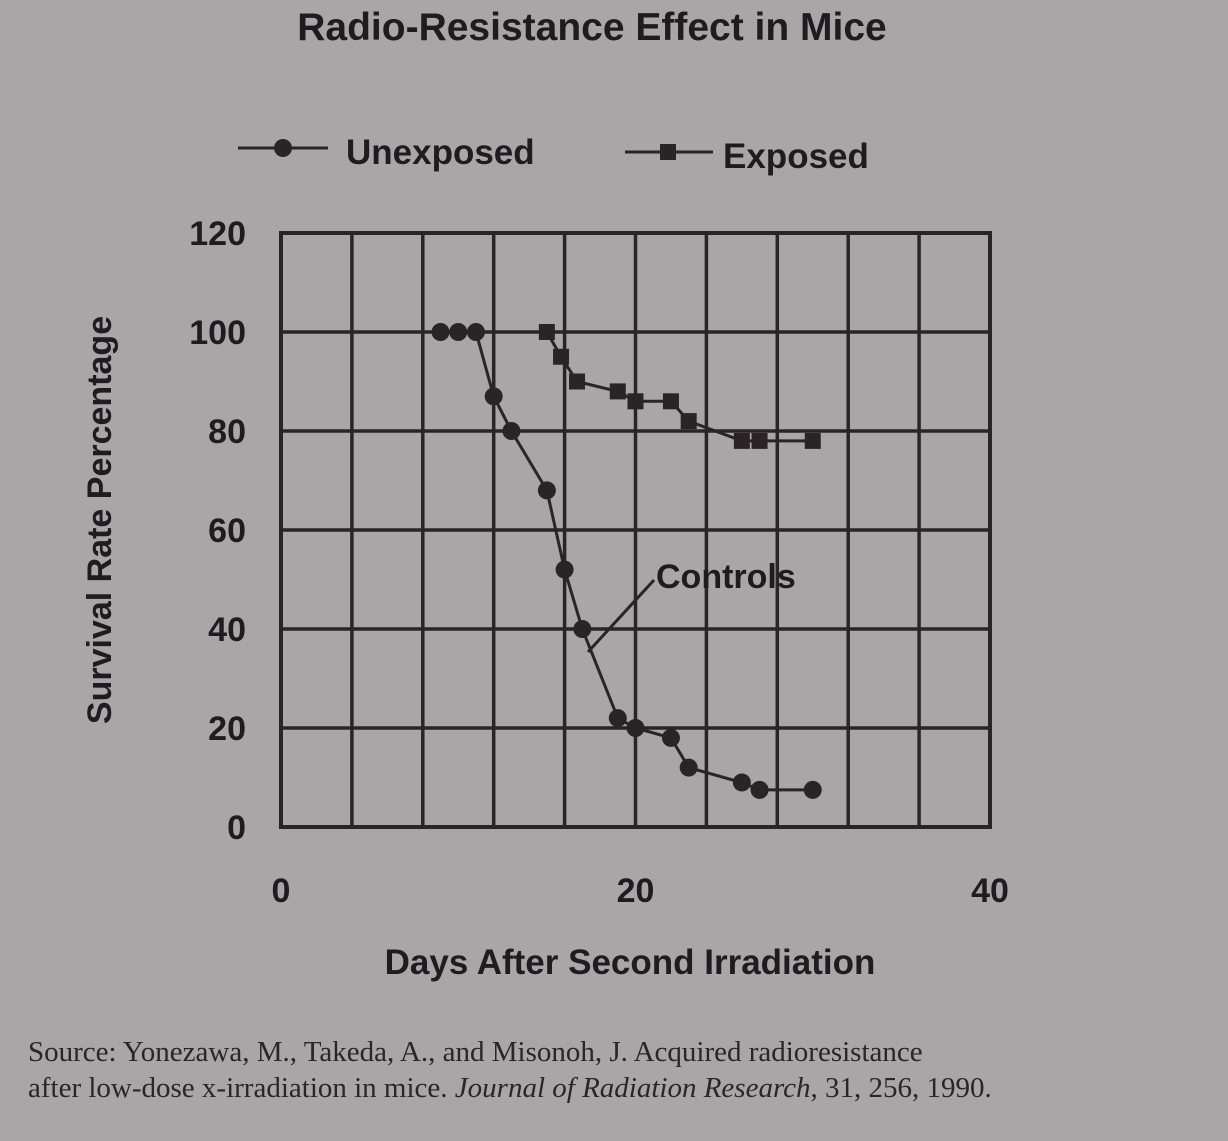  What do you see at coordinates (217, 333) in the screenshot?
I see `y-tick-label: 100` at bounding box center [217, 333].